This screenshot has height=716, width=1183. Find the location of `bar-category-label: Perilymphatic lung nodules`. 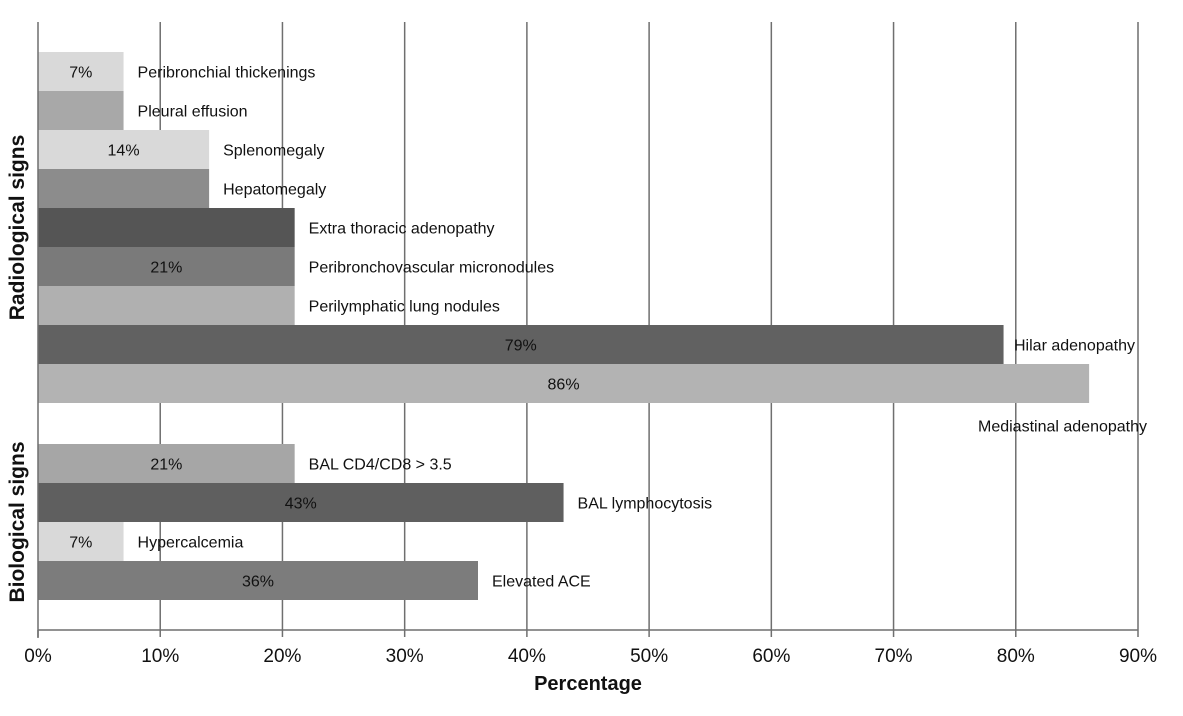

bar-category-label: Perilymphatic lung nodules is located at coordinates (404, 307).